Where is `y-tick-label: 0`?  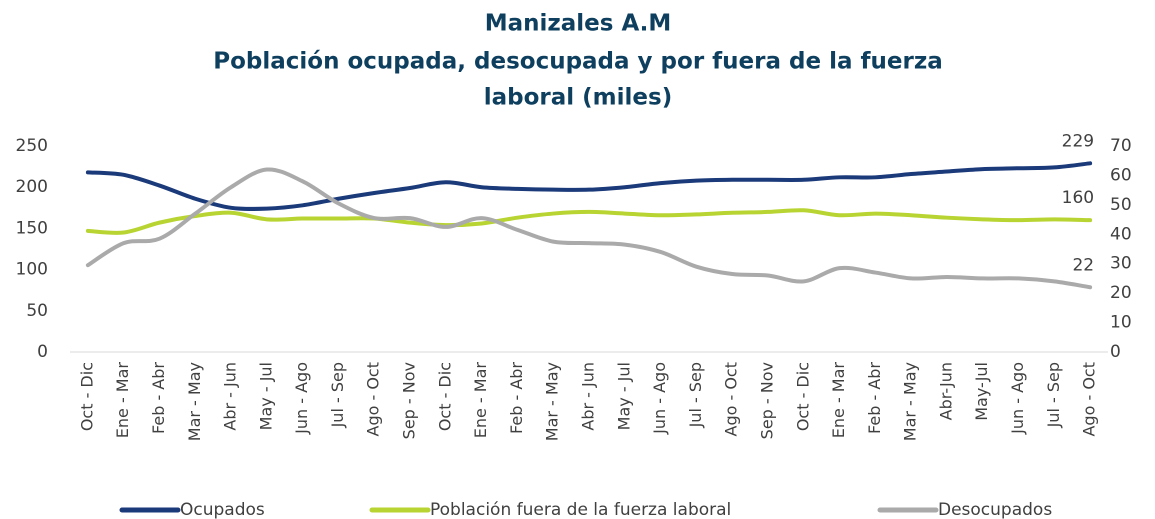 y-tick-label: 0 is located at coordinates (42, 352).